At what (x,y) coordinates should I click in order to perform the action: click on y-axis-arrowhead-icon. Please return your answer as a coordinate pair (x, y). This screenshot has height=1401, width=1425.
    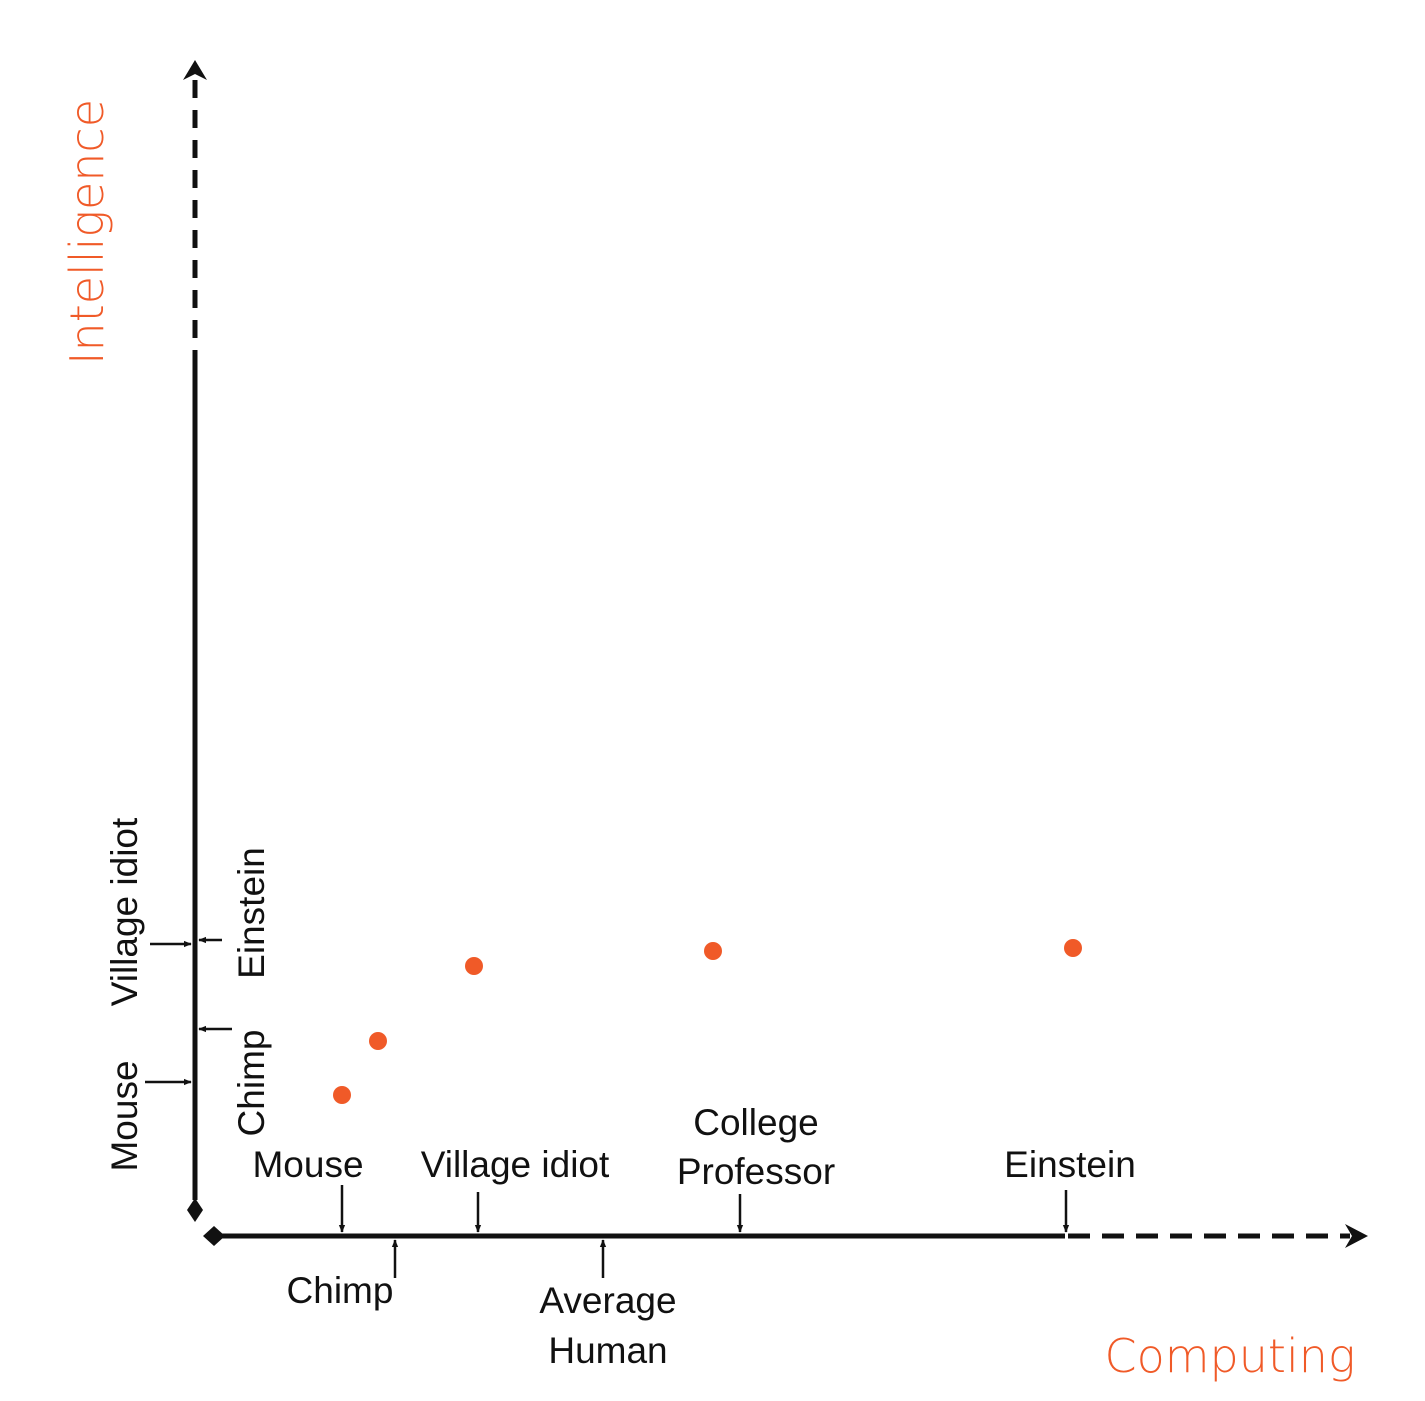
    Looking at the image, I should click on (195, 70).